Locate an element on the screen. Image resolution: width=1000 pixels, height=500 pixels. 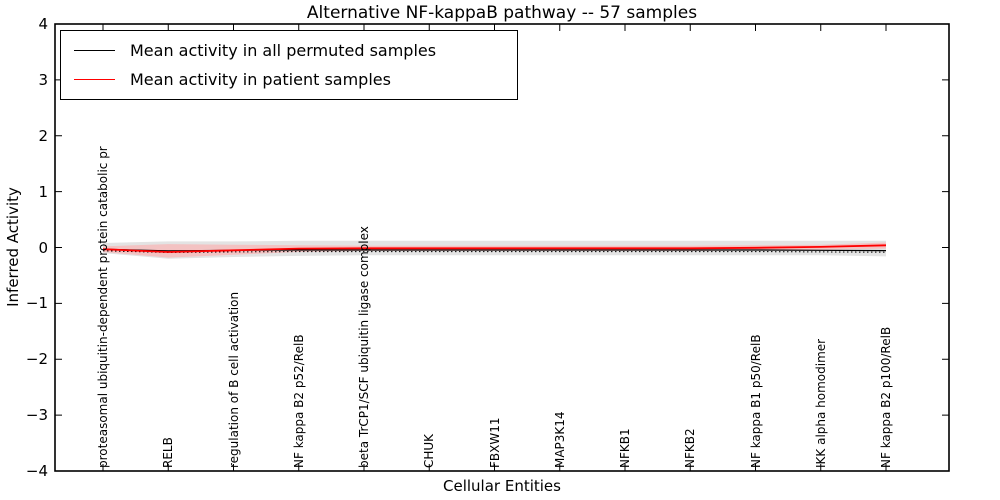
patient-line-swatch is located at coordinates (94, 79).